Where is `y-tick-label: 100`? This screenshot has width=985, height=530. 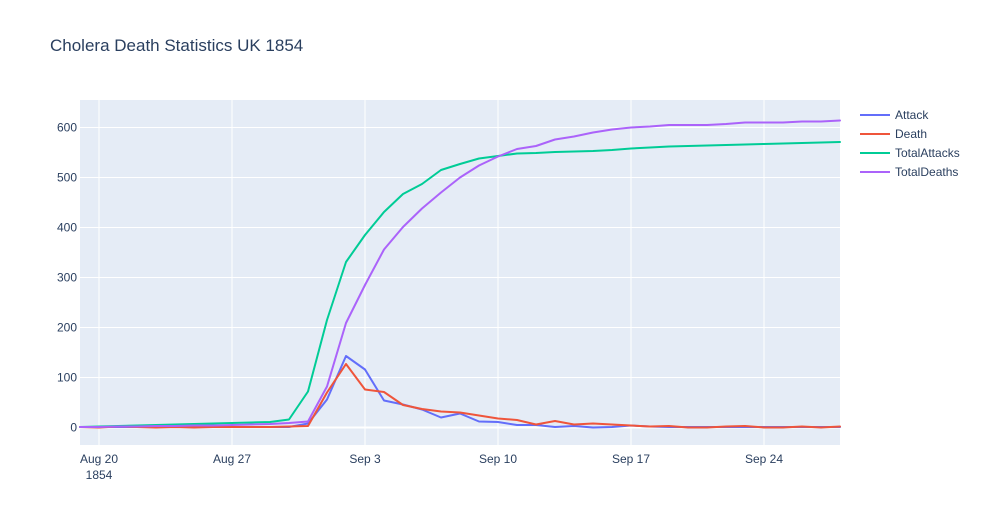 y-tick-label: 100 is located at coordinates (67, 378).